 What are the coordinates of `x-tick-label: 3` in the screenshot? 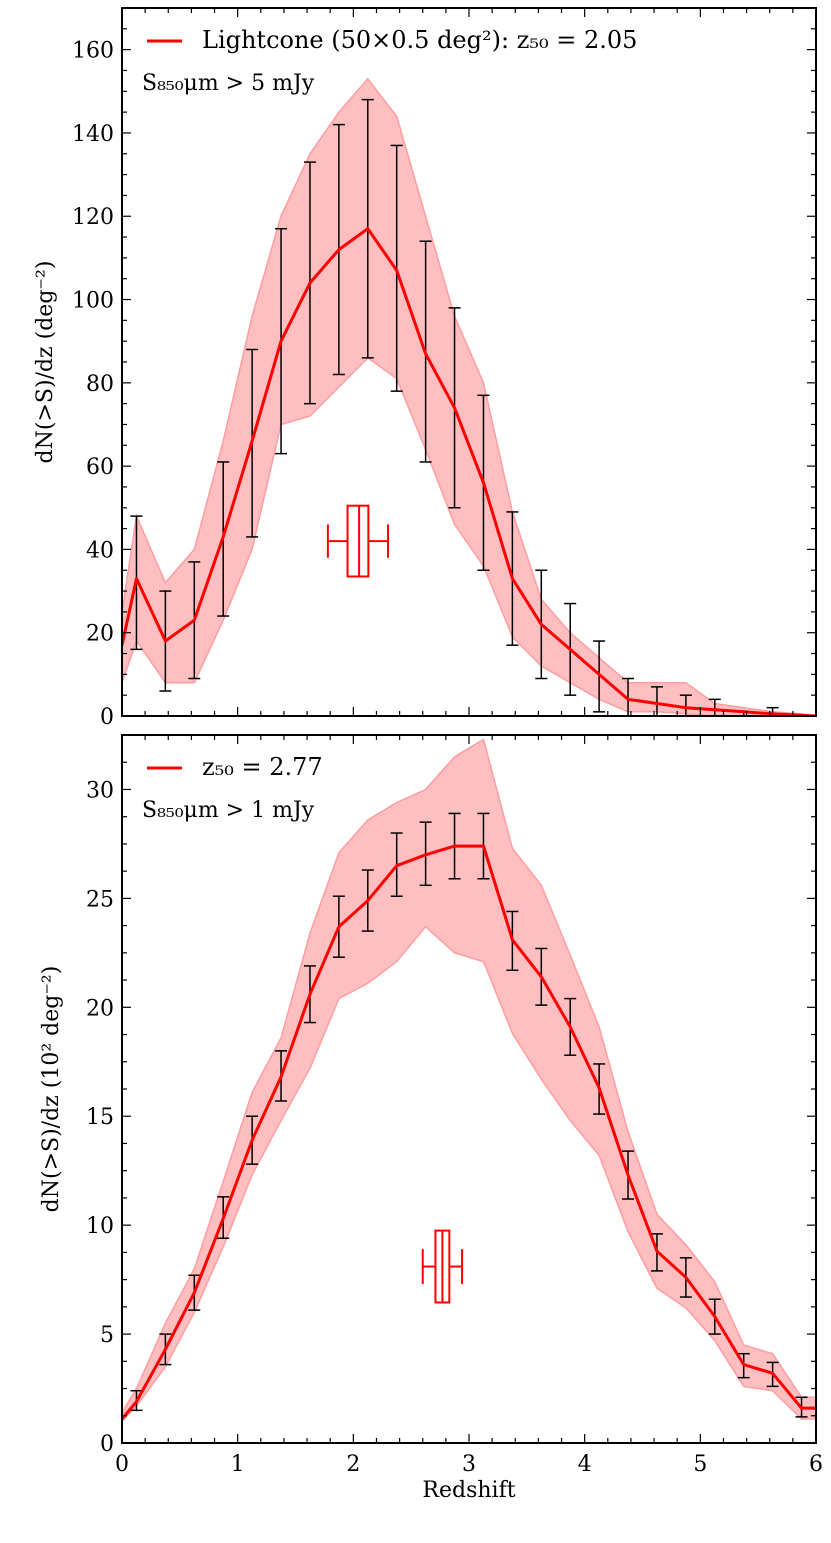 It's located at (469, 1464).